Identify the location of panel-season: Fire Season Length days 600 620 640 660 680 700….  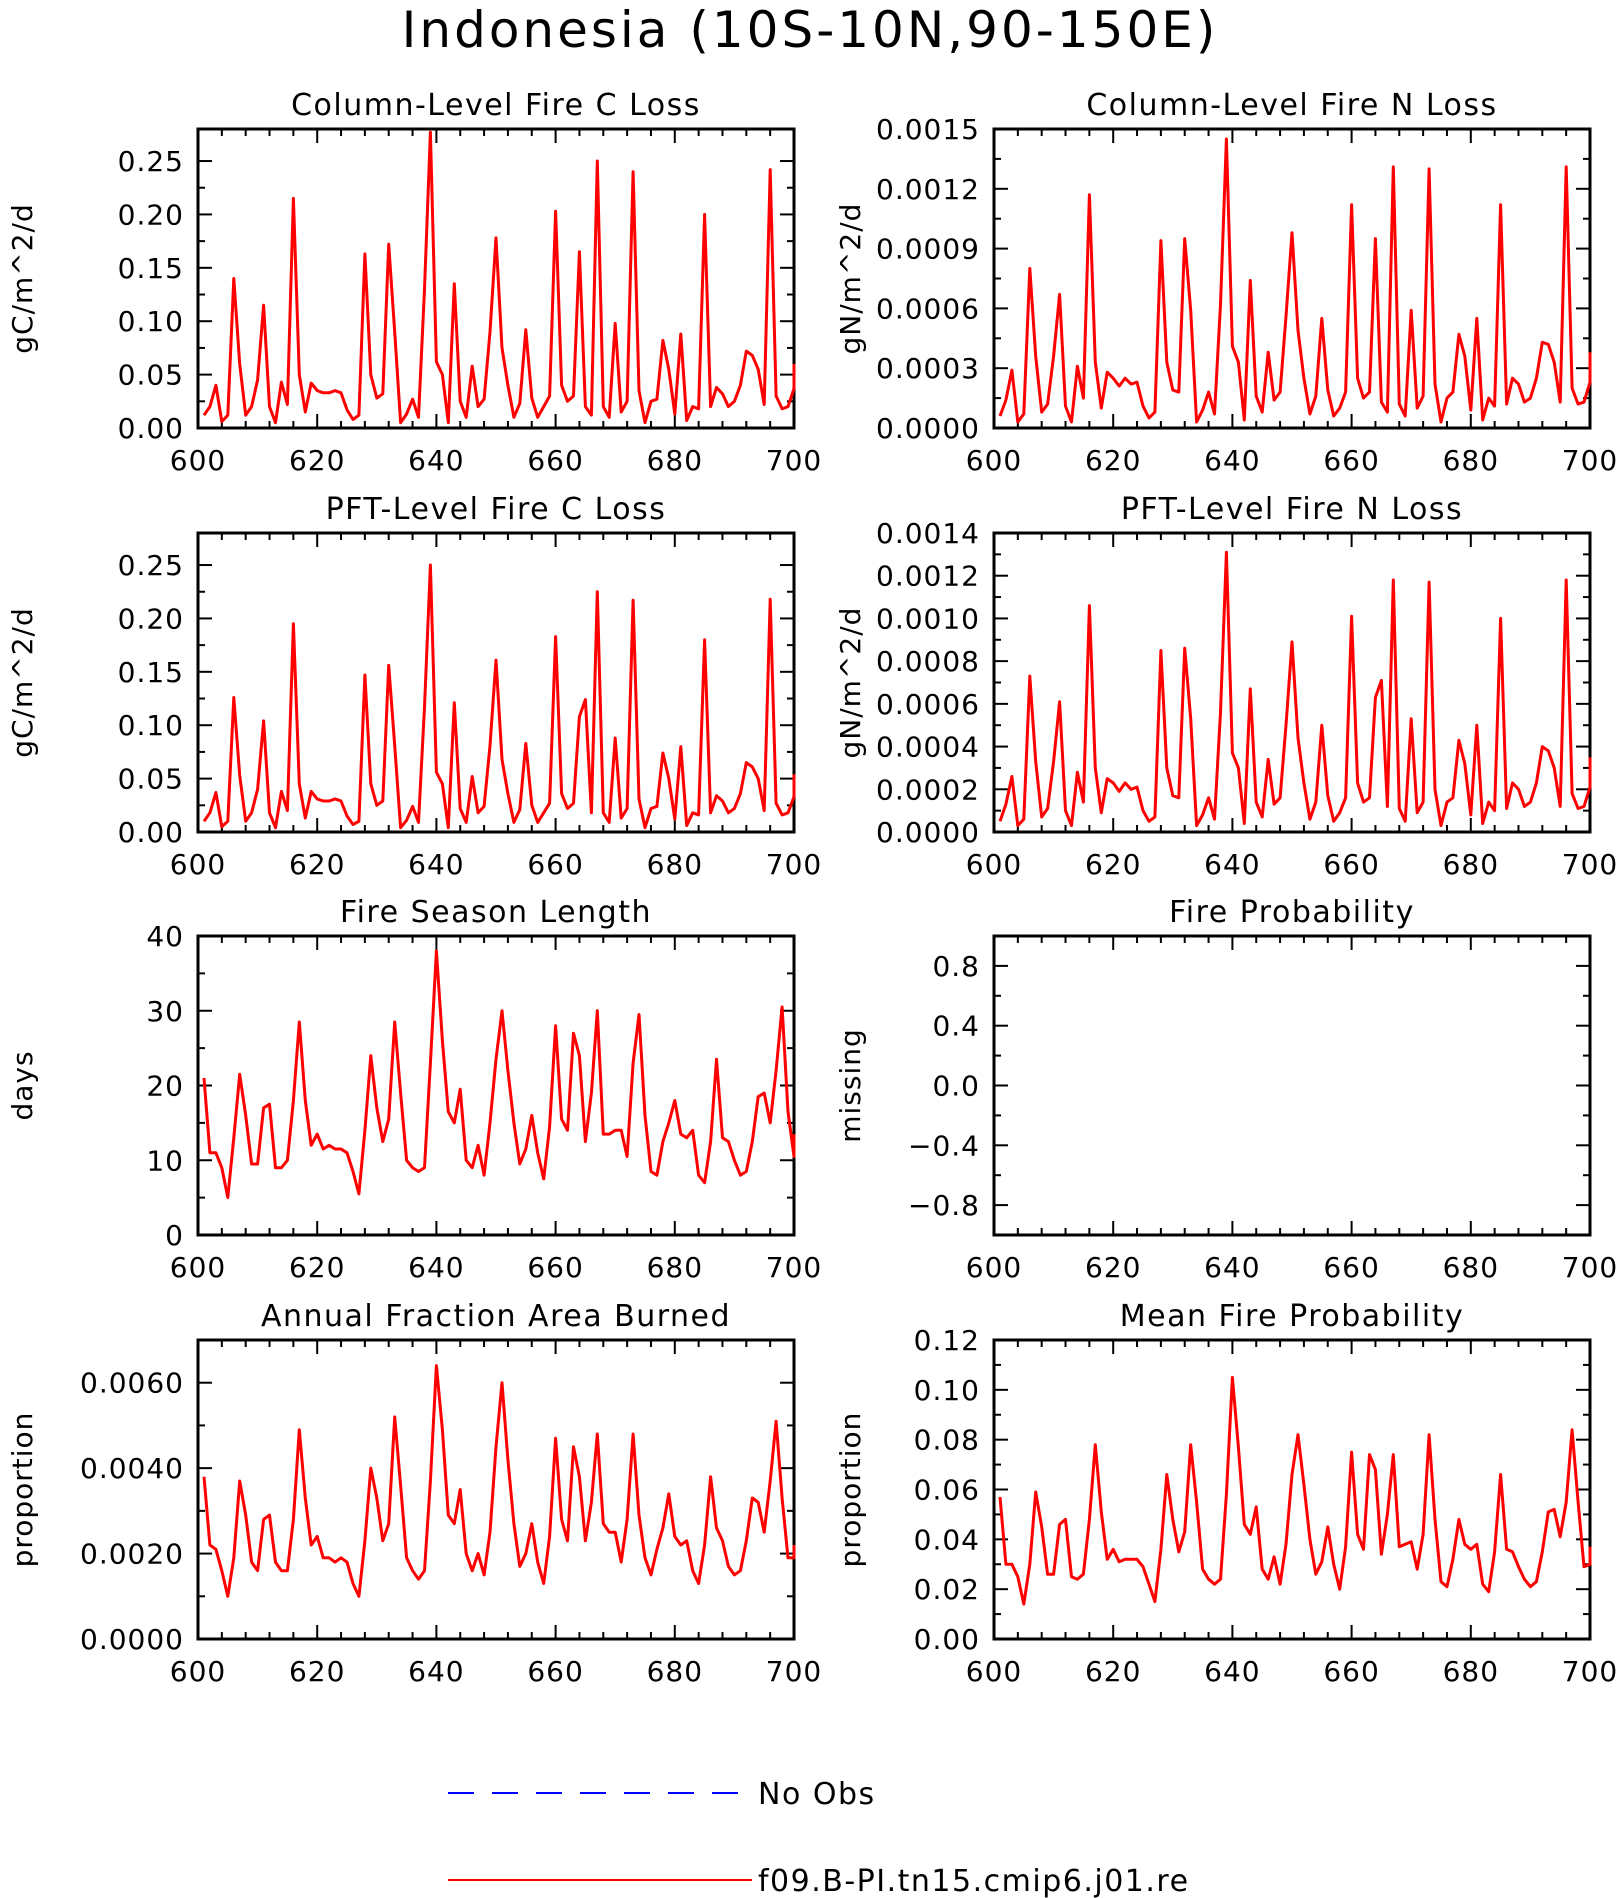
(414, 1089).